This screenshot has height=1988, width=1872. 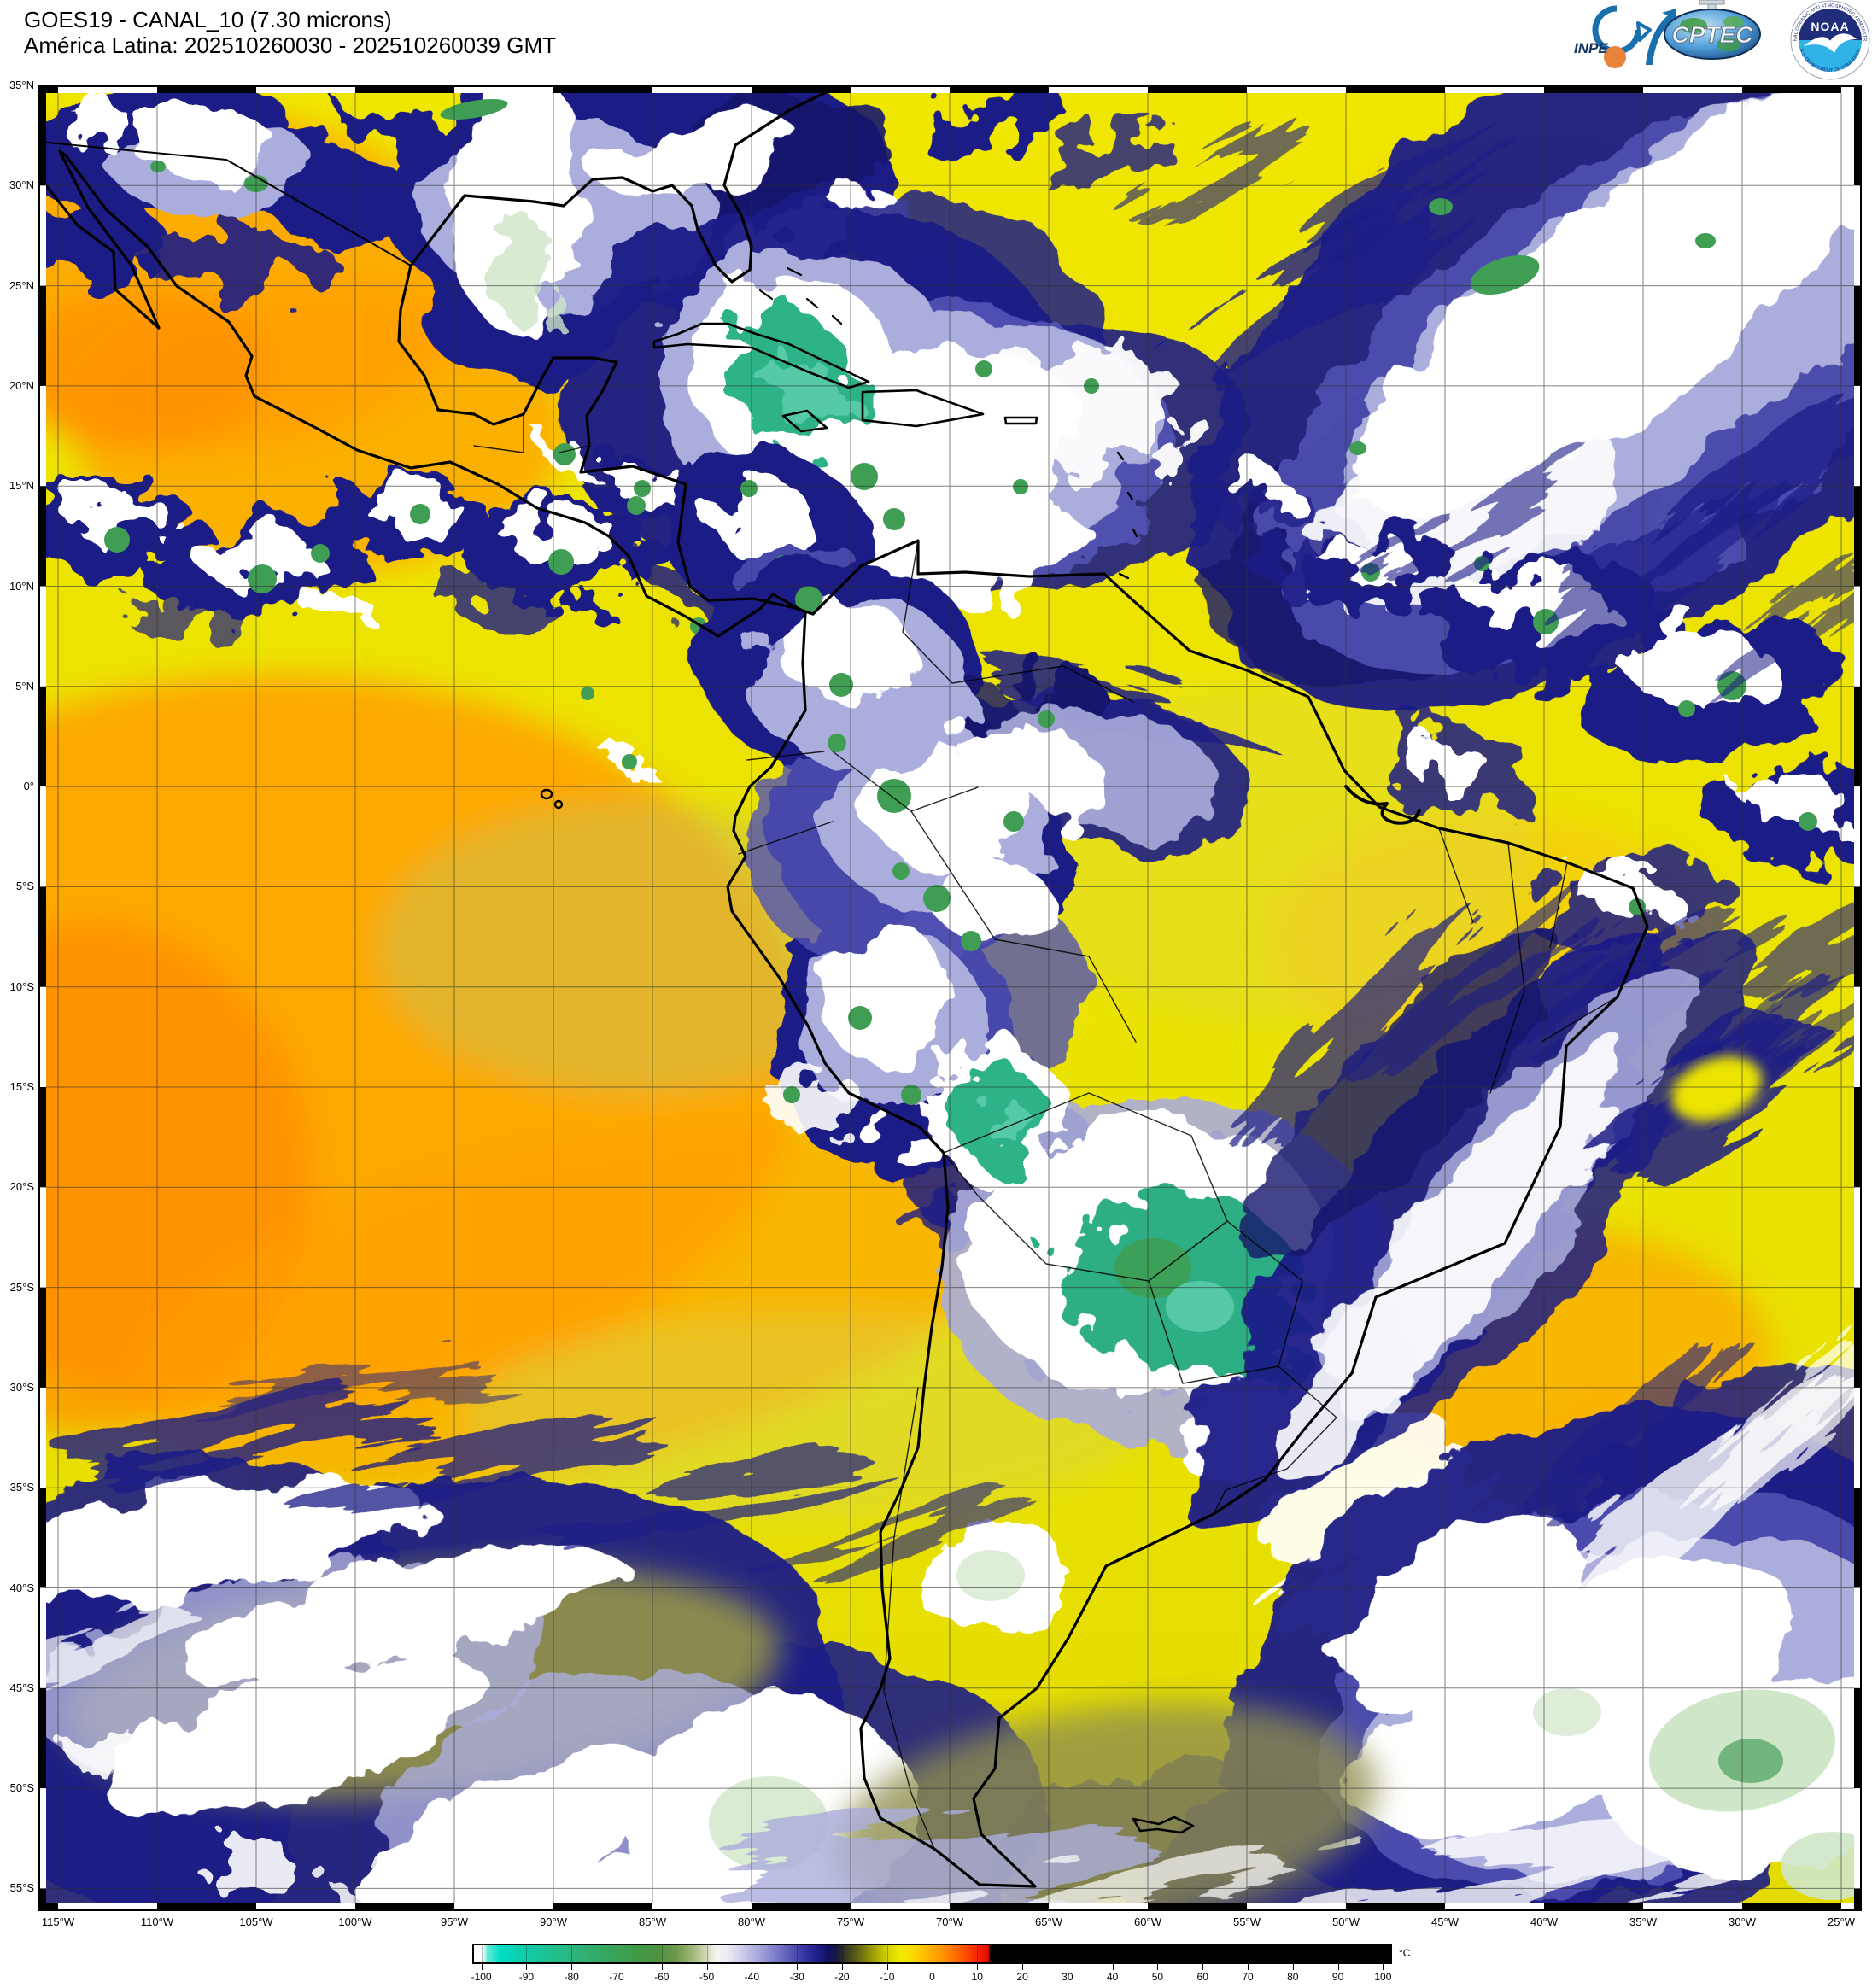 What do you see at coordinates (662, 1977) in the screenshot?
I see `colorbar-tick-label: -60` at bounding box center [662, 1977].